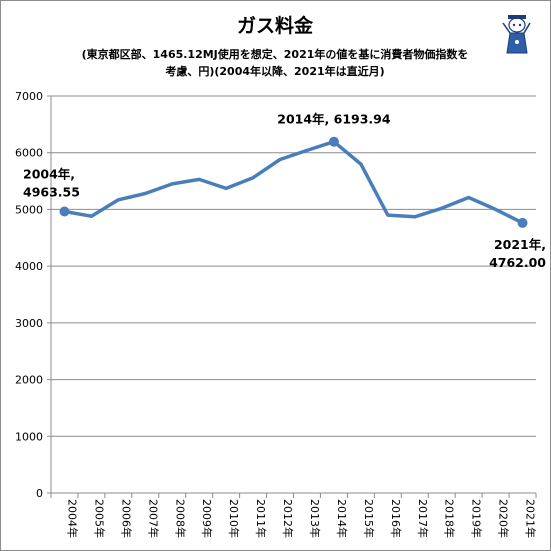  Describe the element at coordinates (126, 518) in the screenshot. I see `x-tick-label: 2006年` at that location.